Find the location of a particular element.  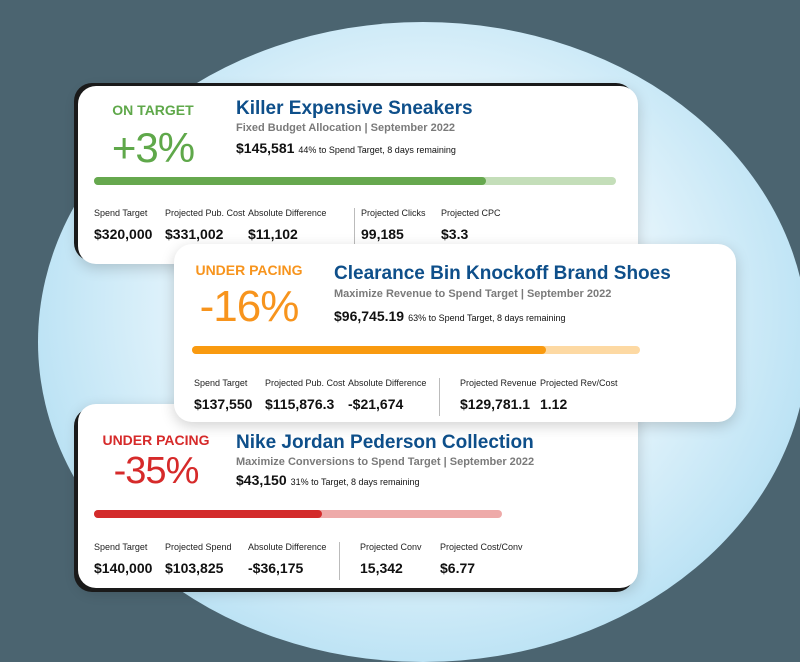

metric-projected-rev-cost: Projected Rev/Cost 1.12 is located at coordinates (579, 395).